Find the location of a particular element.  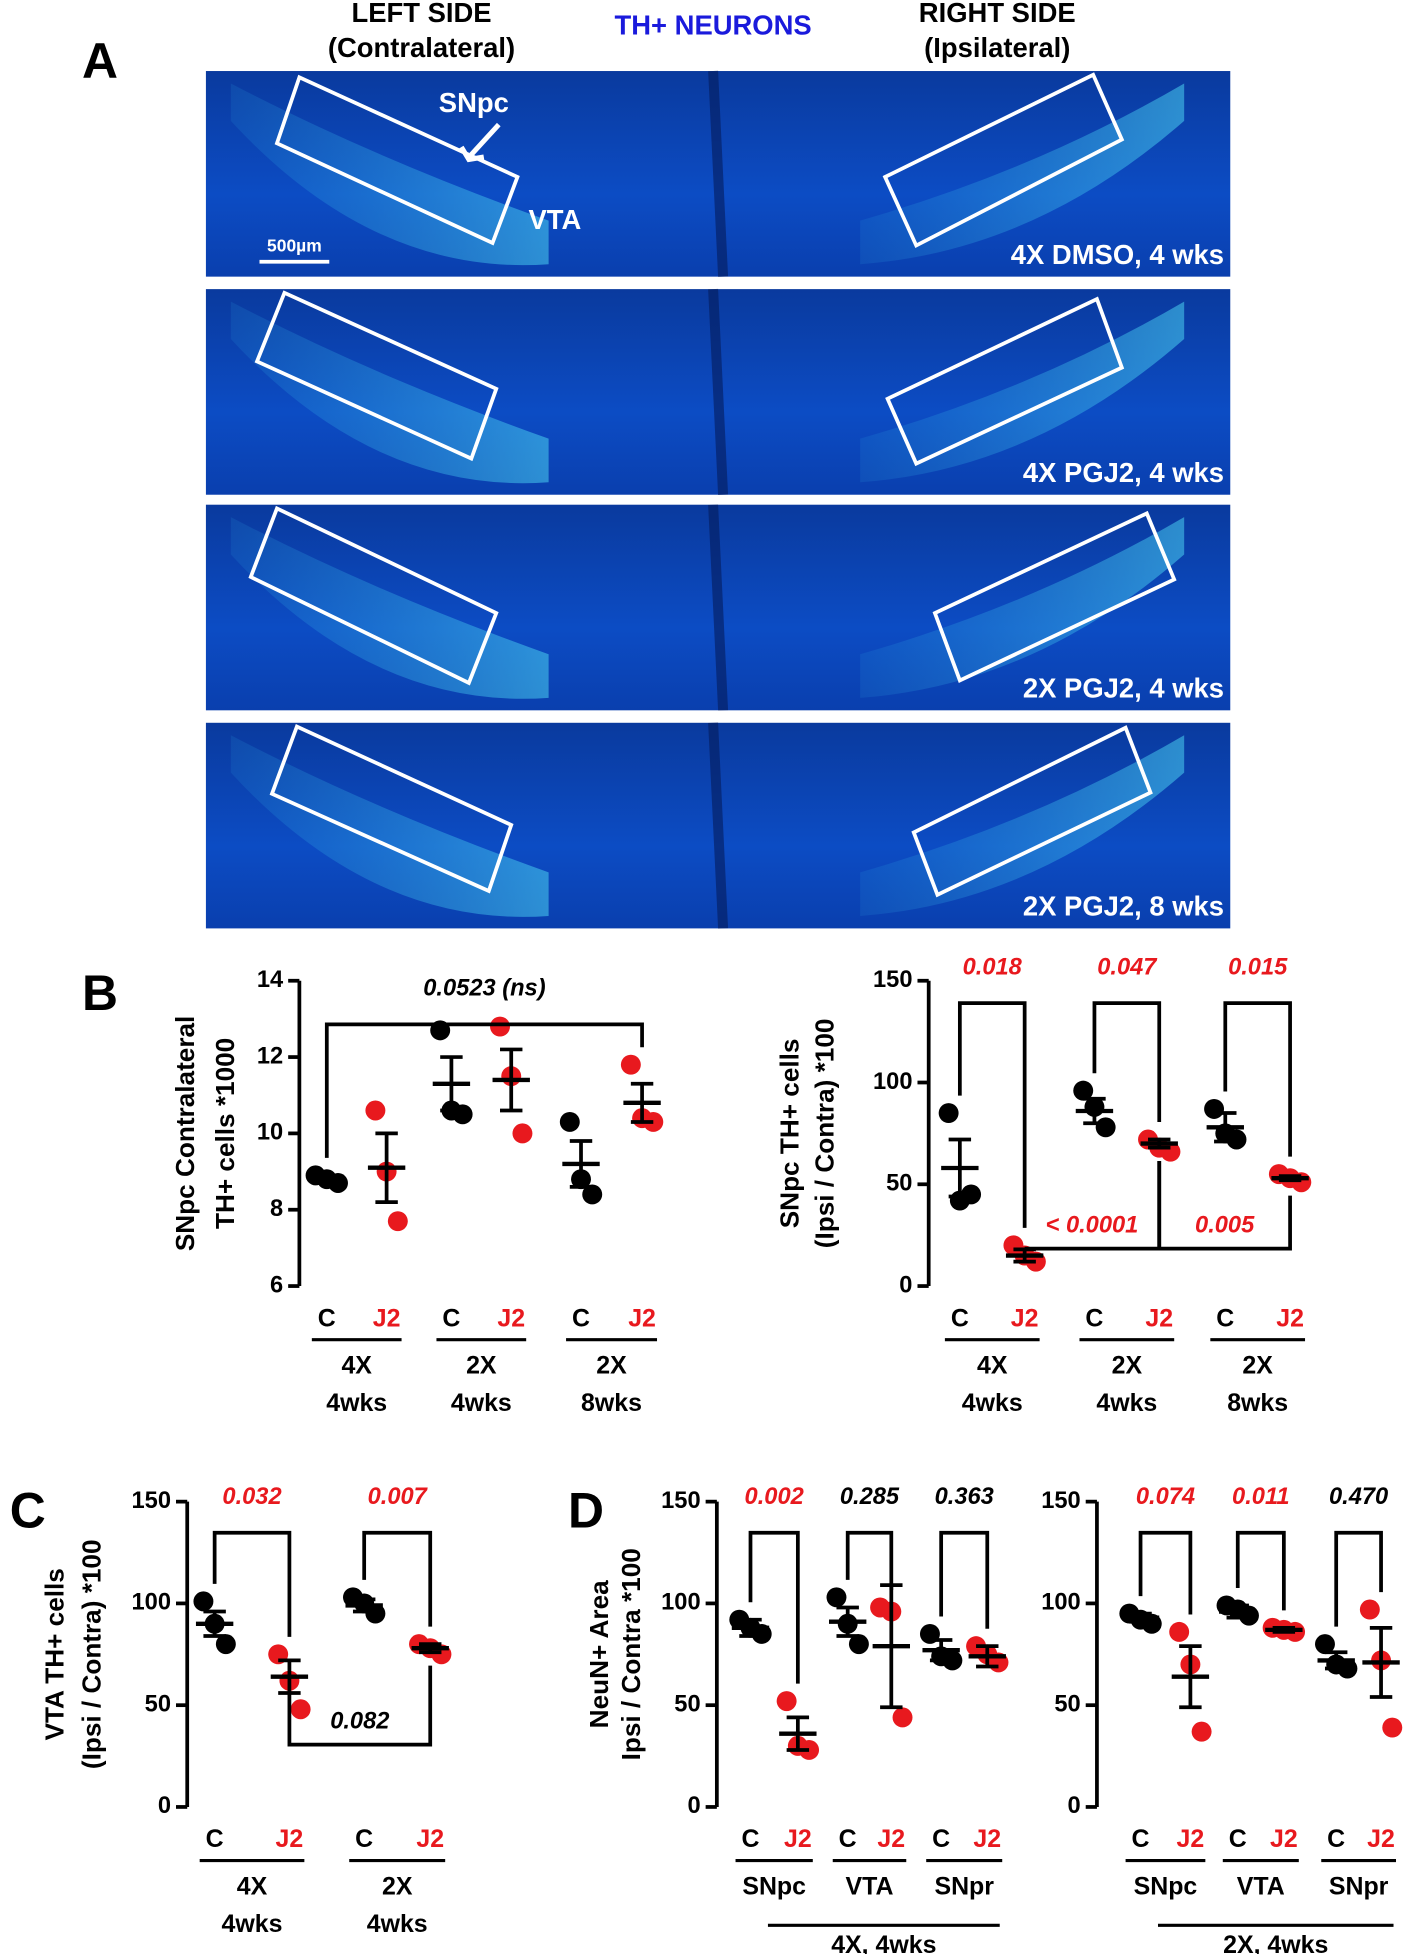

arrow is located at coordinates (480, 142).